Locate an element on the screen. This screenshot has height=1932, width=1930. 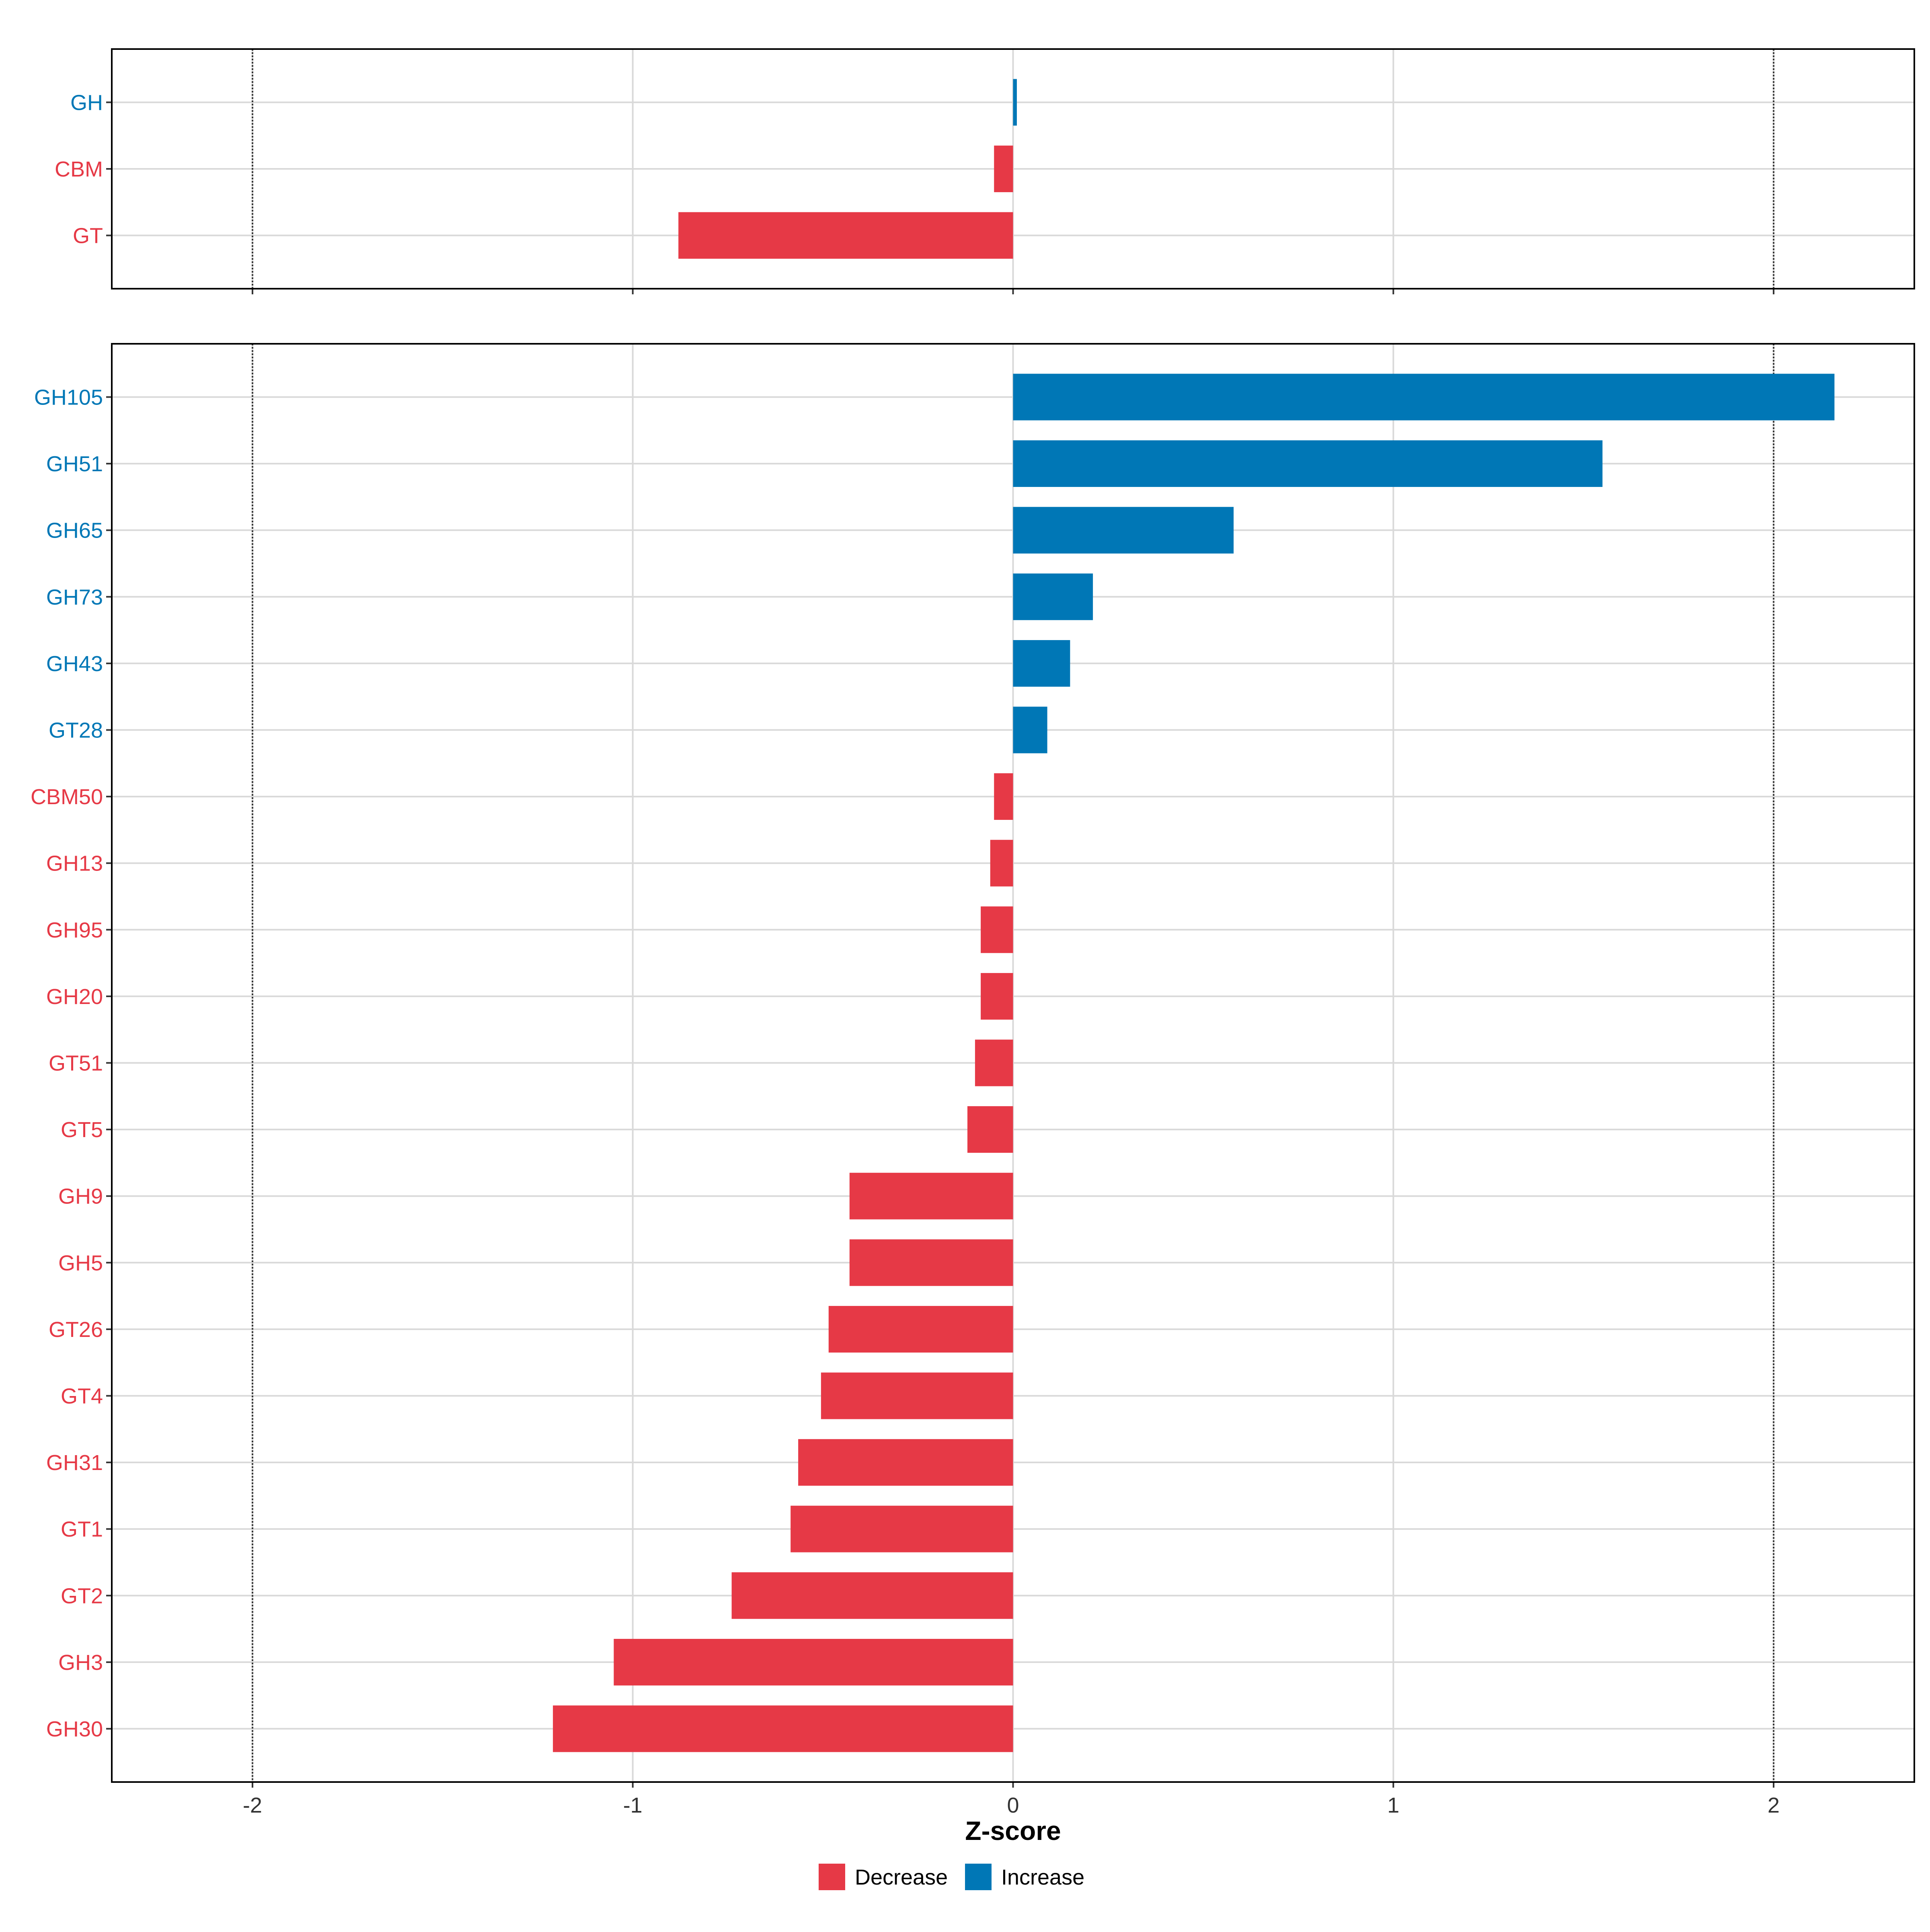
bar-gh20 is located at coordinates (997, 996).